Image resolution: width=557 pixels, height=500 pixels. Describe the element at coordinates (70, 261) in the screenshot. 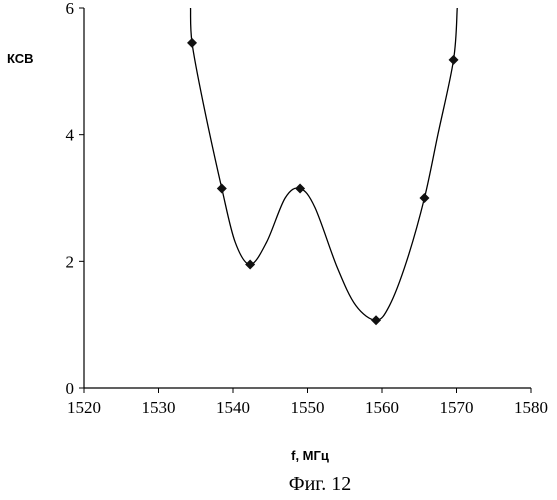

I see `y-tick-label: 2` at that location.